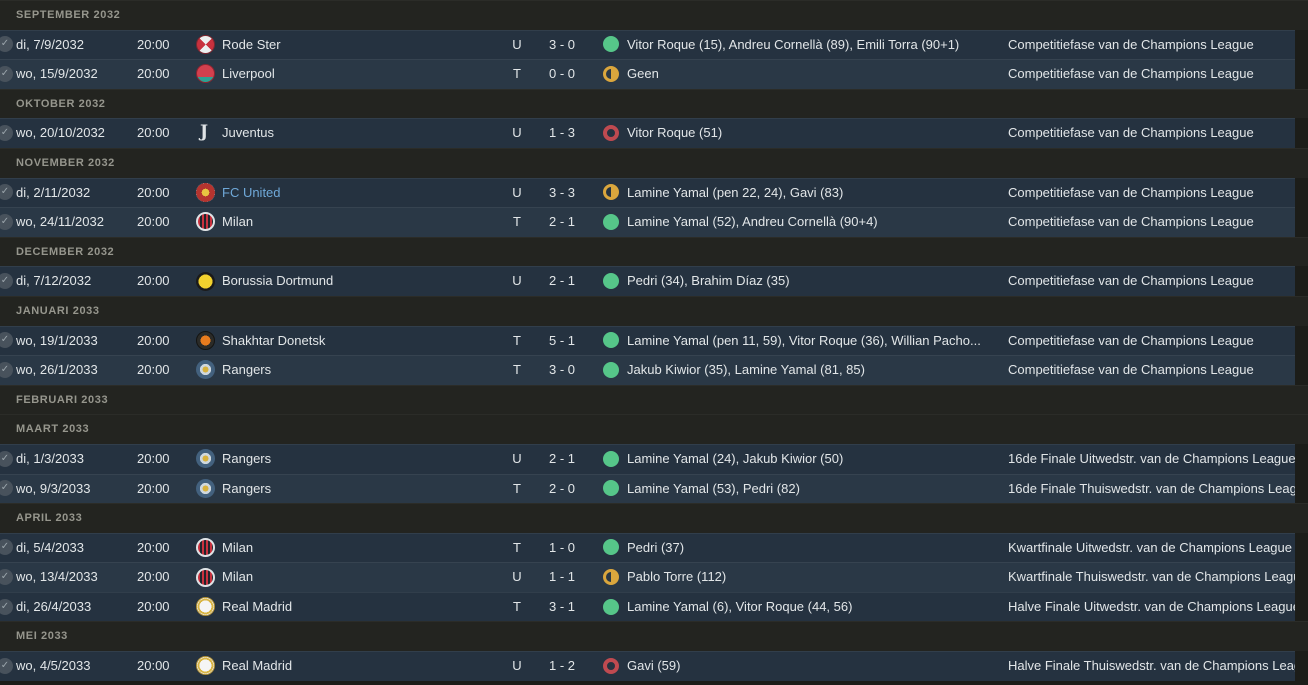 The image size is (1308, 685). Describe the element at coordinates (54, 281) in the screenshot. I see `fixture-date: di, 7/12/2032` at that location.